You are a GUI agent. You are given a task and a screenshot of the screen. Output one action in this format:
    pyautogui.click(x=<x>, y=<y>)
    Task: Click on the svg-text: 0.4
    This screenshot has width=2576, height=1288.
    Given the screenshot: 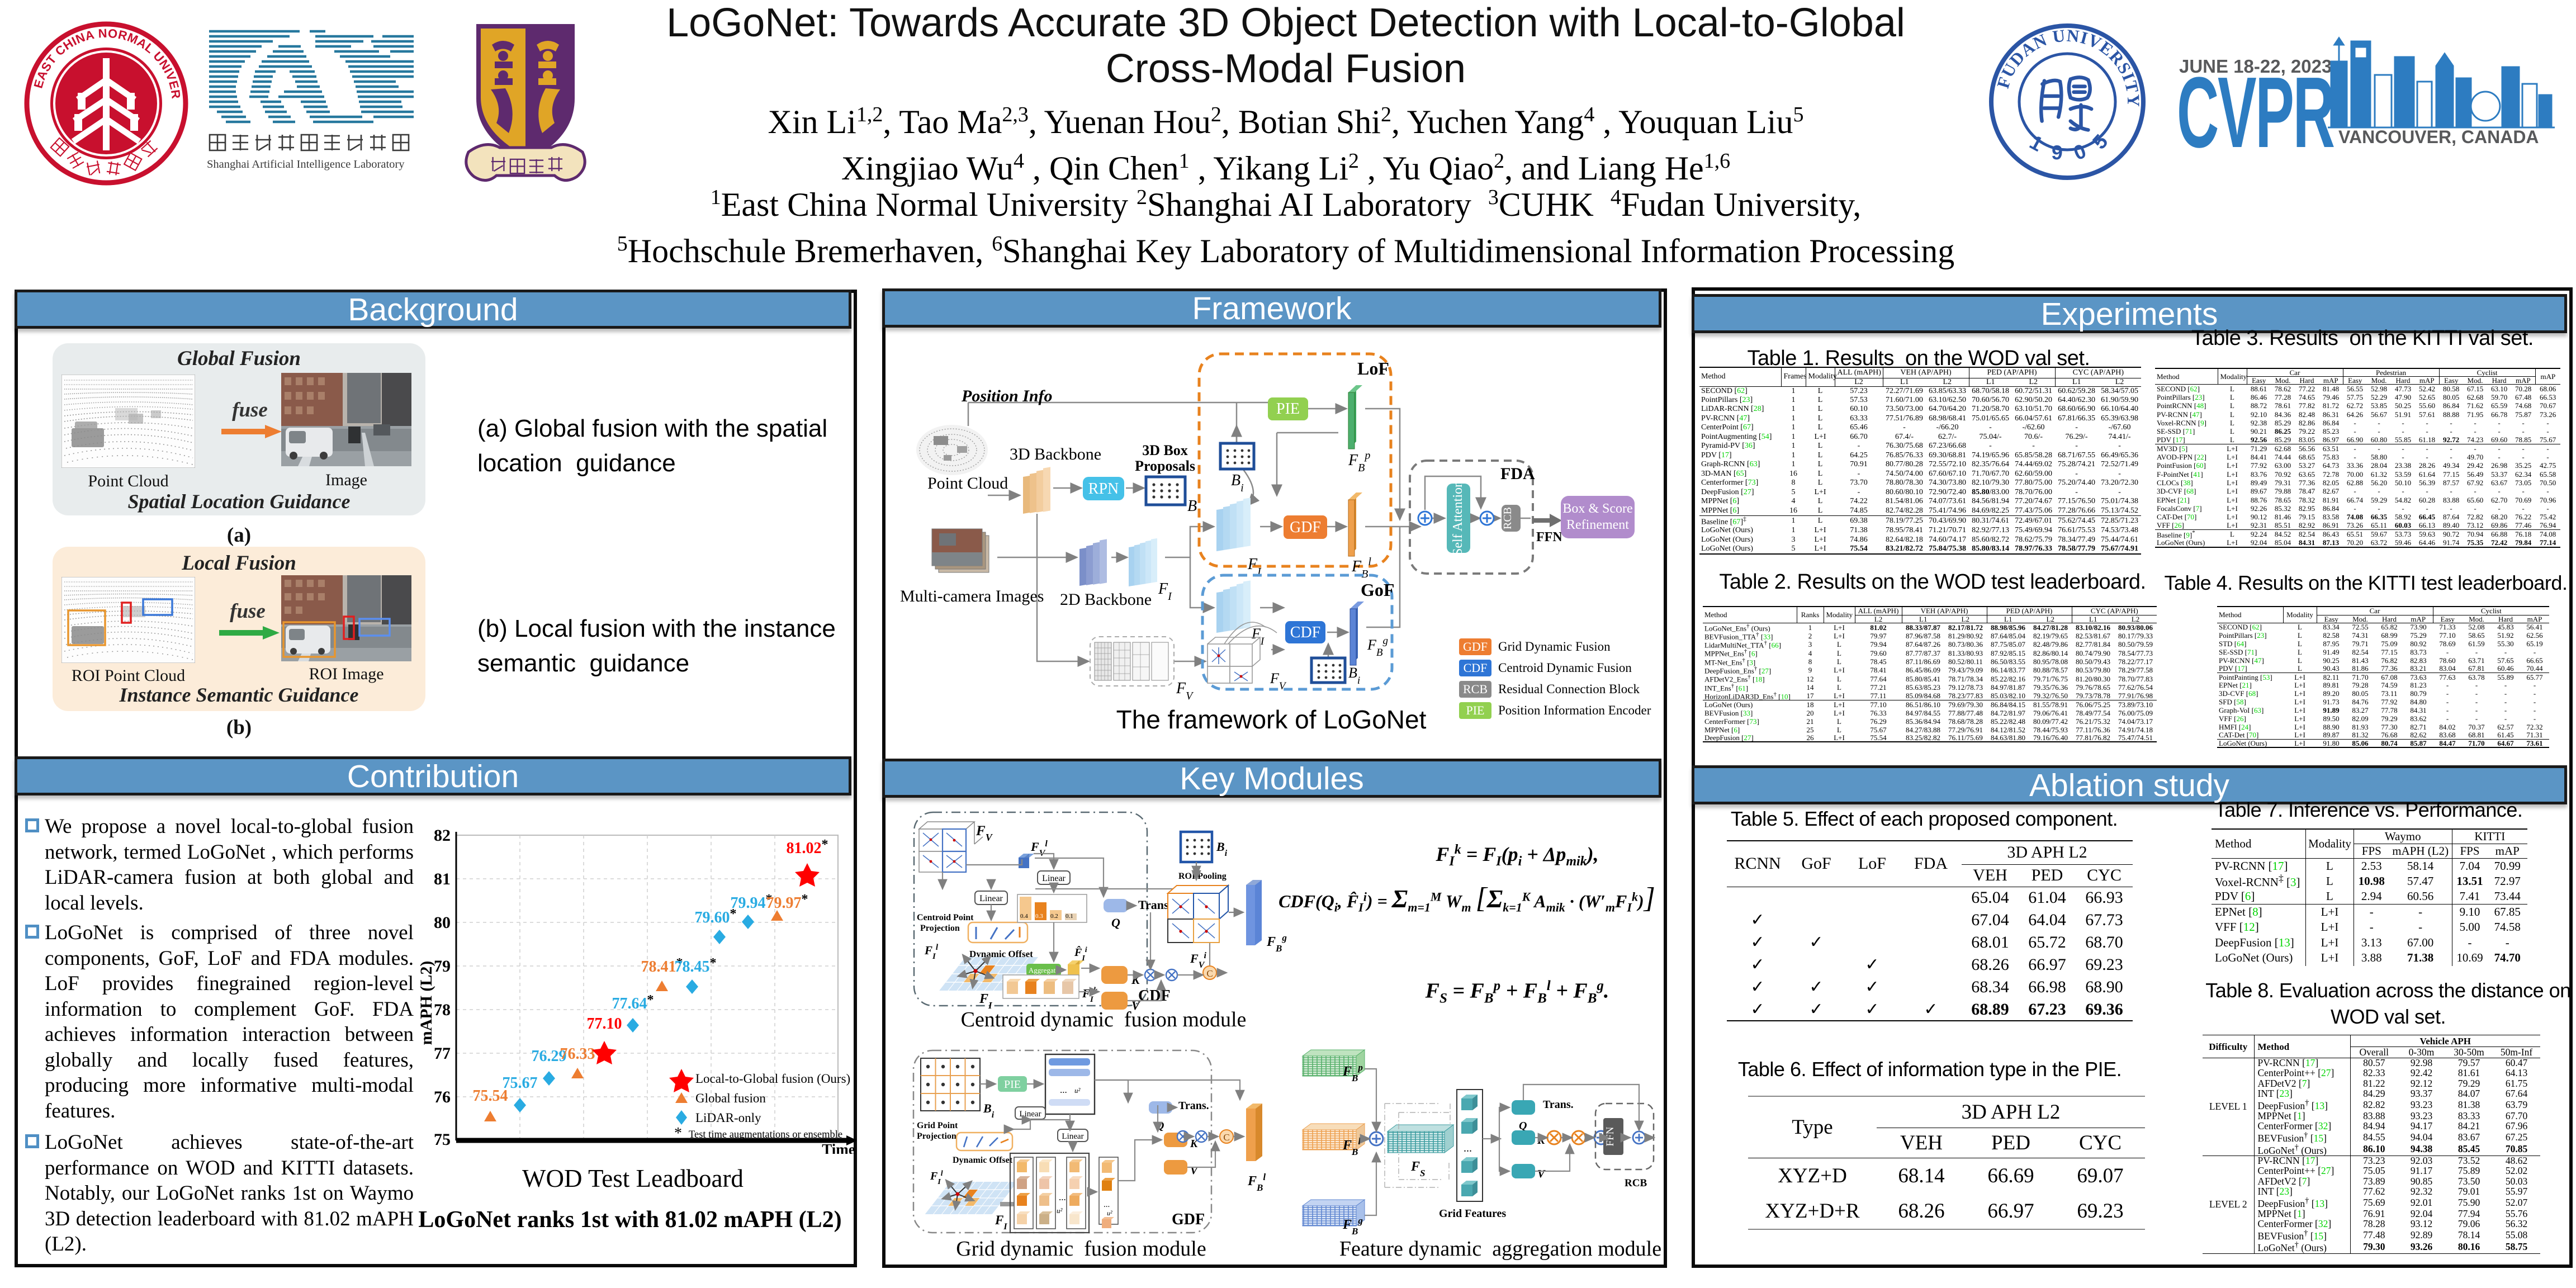 What is the action you would take?
    pyautogui.click(x=1024, y=916)
    